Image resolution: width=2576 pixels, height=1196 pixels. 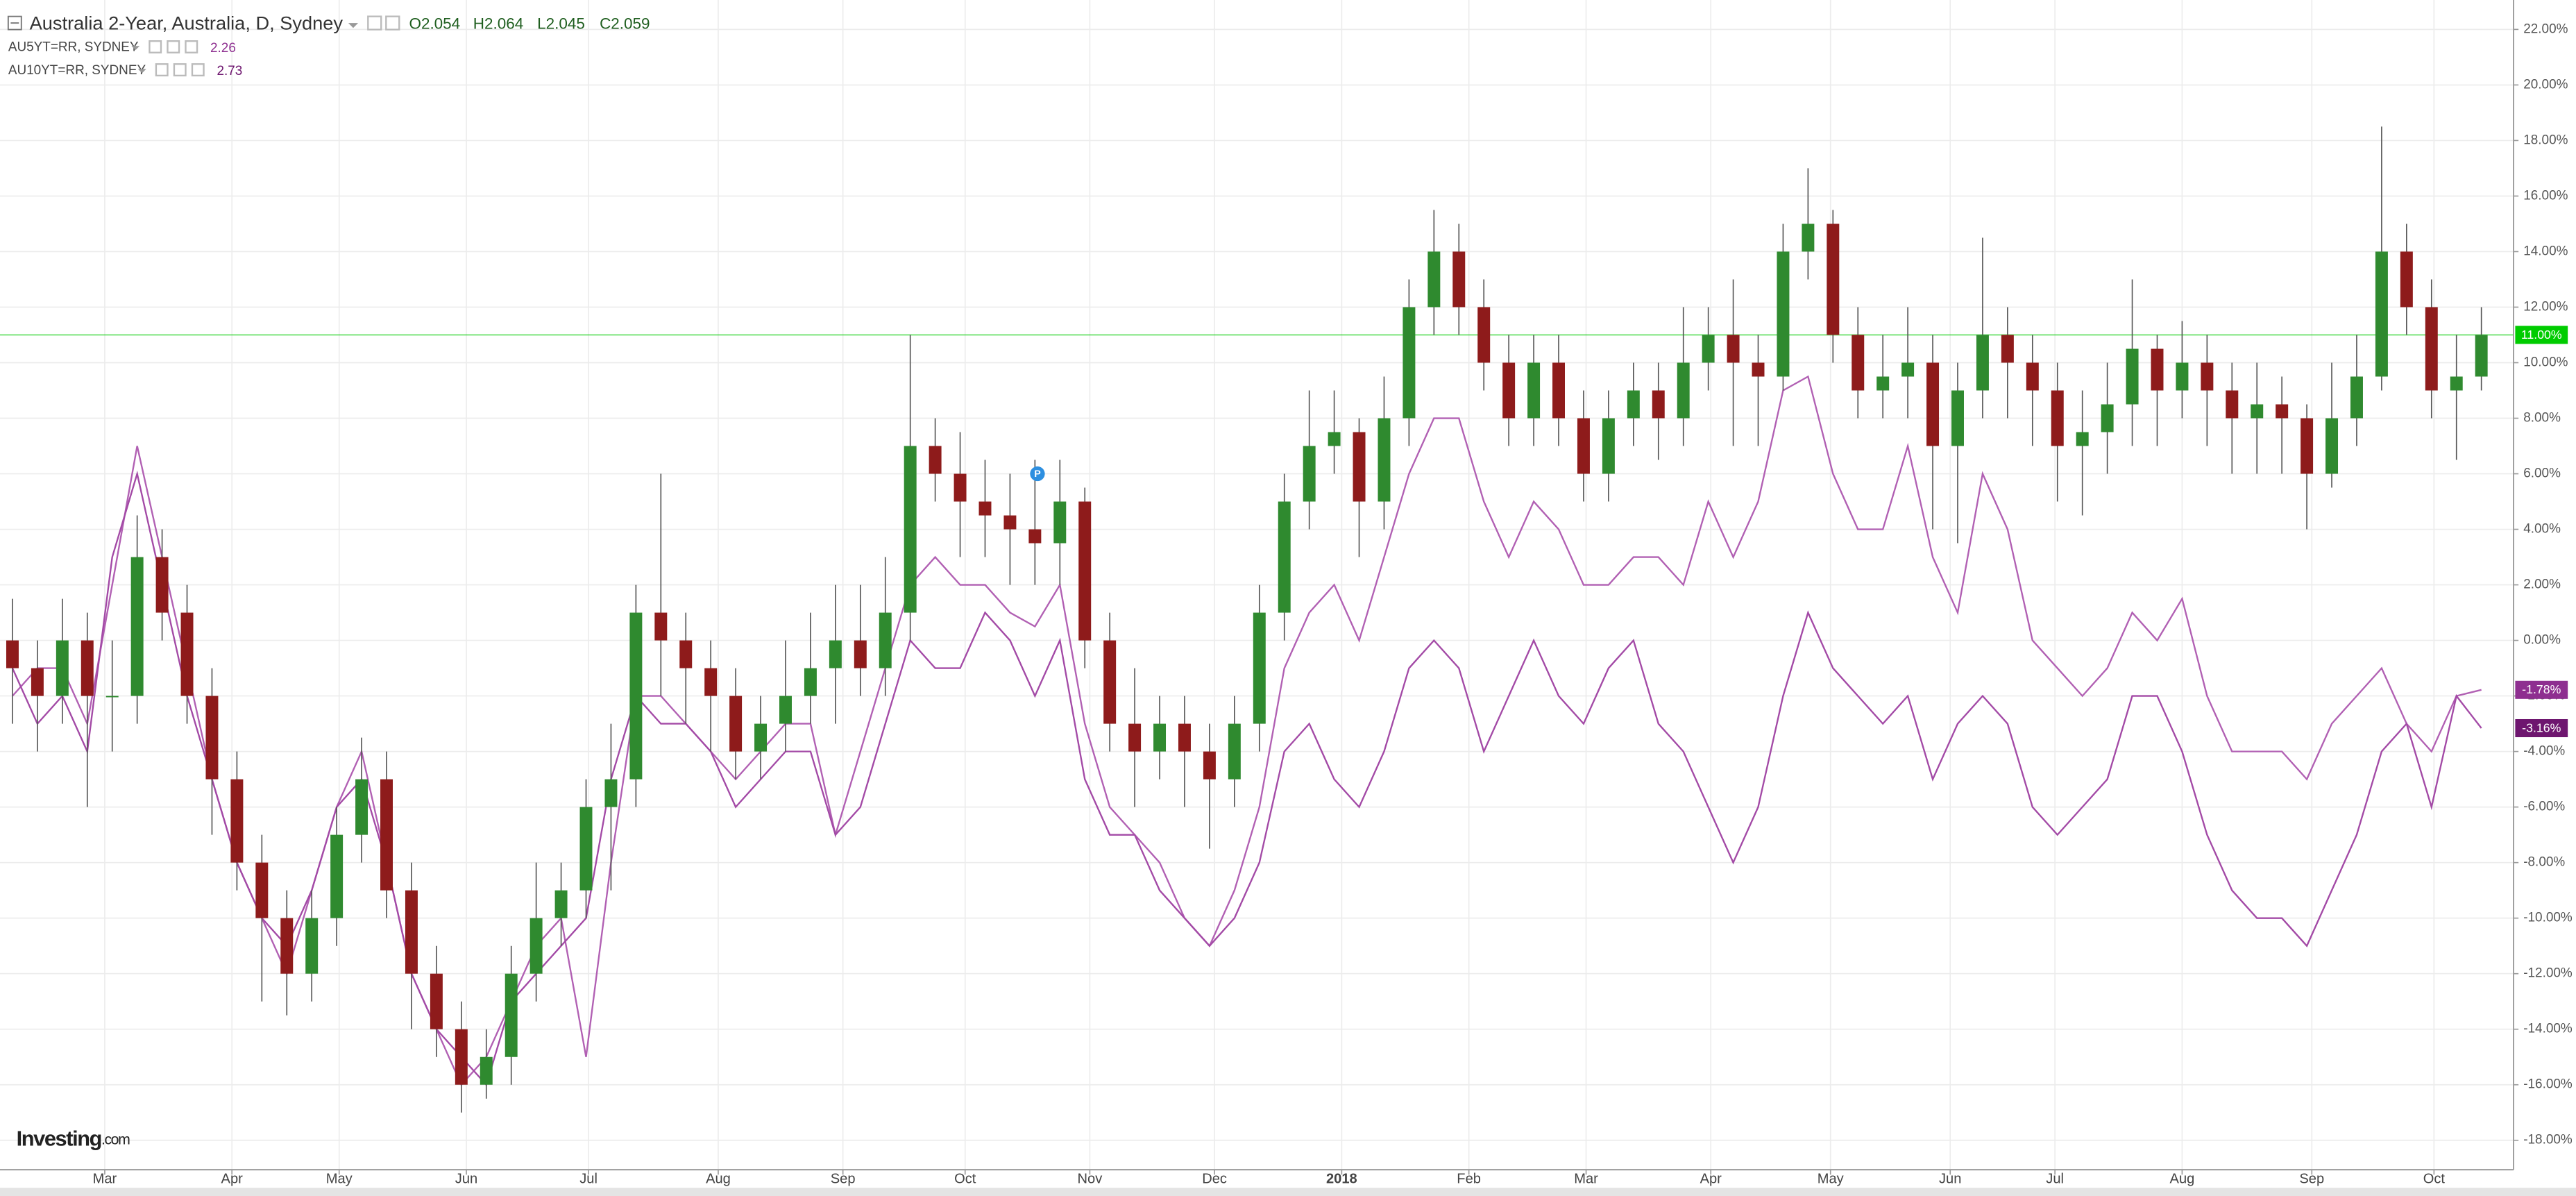 What do you see at coordinates (374, 23) in the screenshot?
I see `settings-icon` at bounding box center [374, 23].